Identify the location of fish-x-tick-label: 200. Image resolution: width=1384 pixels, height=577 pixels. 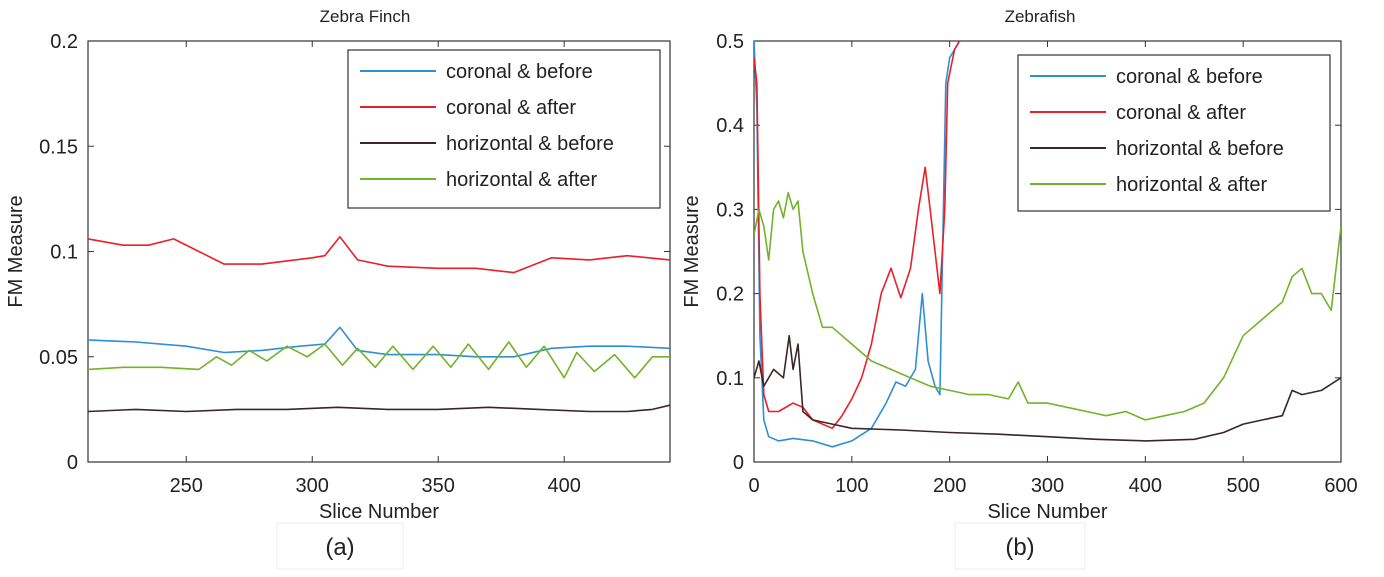
(949, 486).